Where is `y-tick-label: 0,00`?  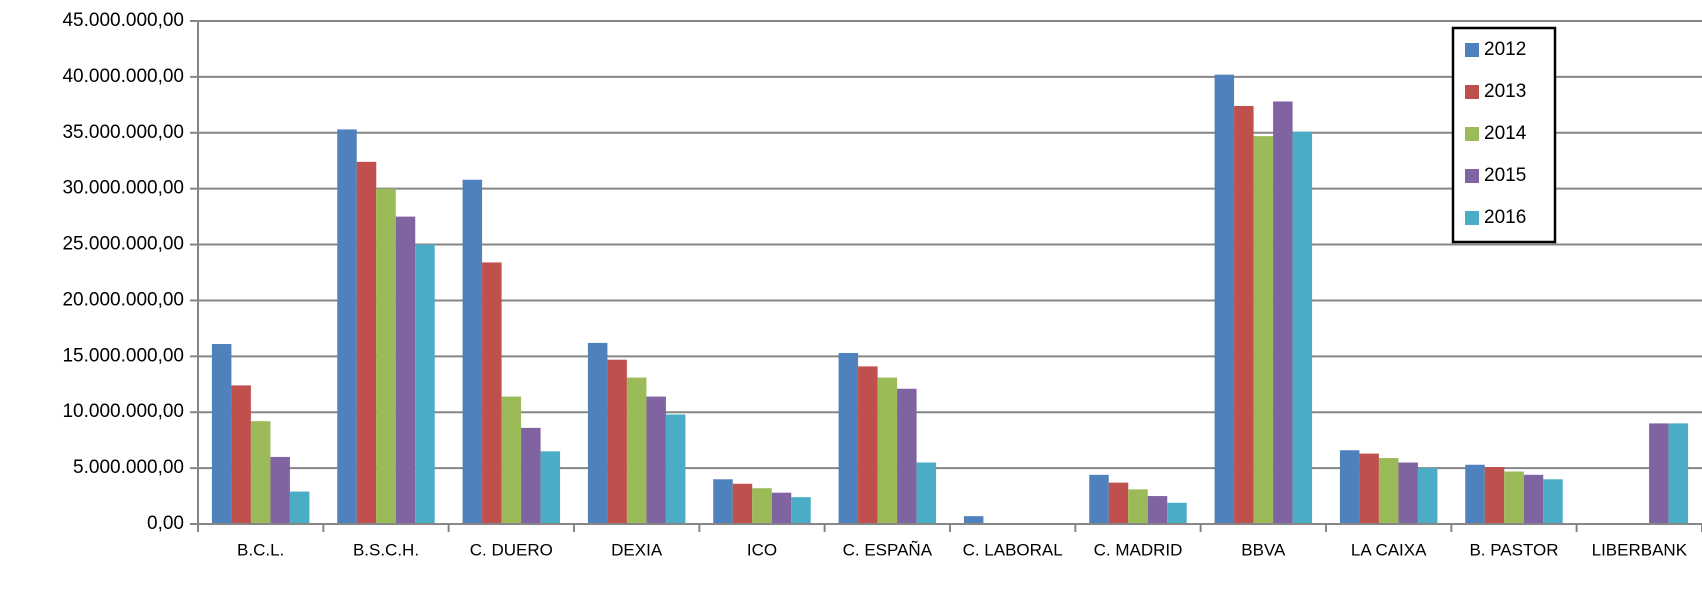
y-tick-label: 0,00 is located at coordinates (165, 523).